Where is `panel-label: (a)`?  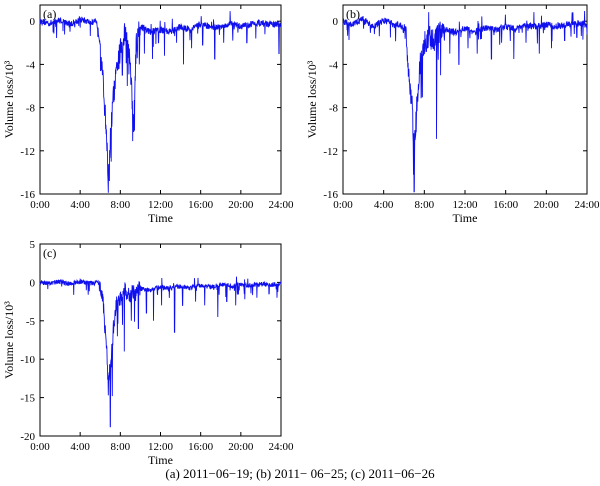
panel-label: (a) is located at coordinates (49, 14).